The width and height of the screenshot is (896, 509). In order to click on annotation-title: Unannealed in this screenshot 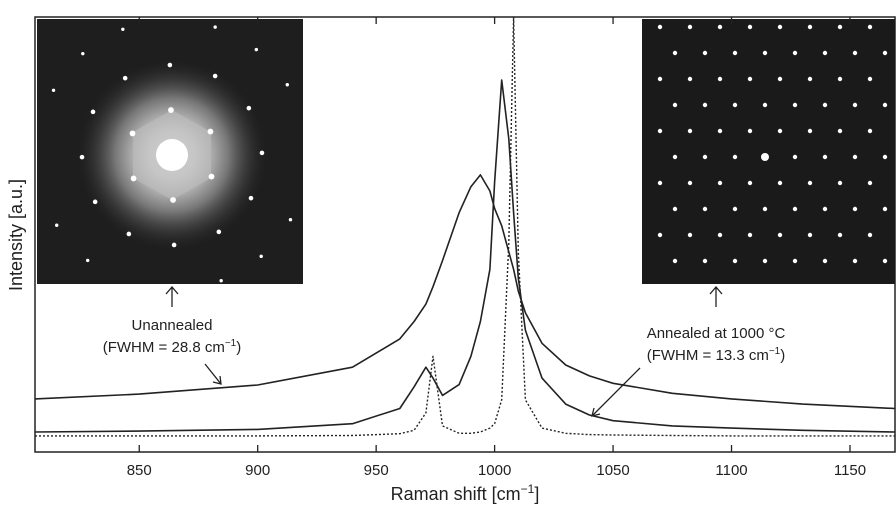, I will do `click(172, 325)`.